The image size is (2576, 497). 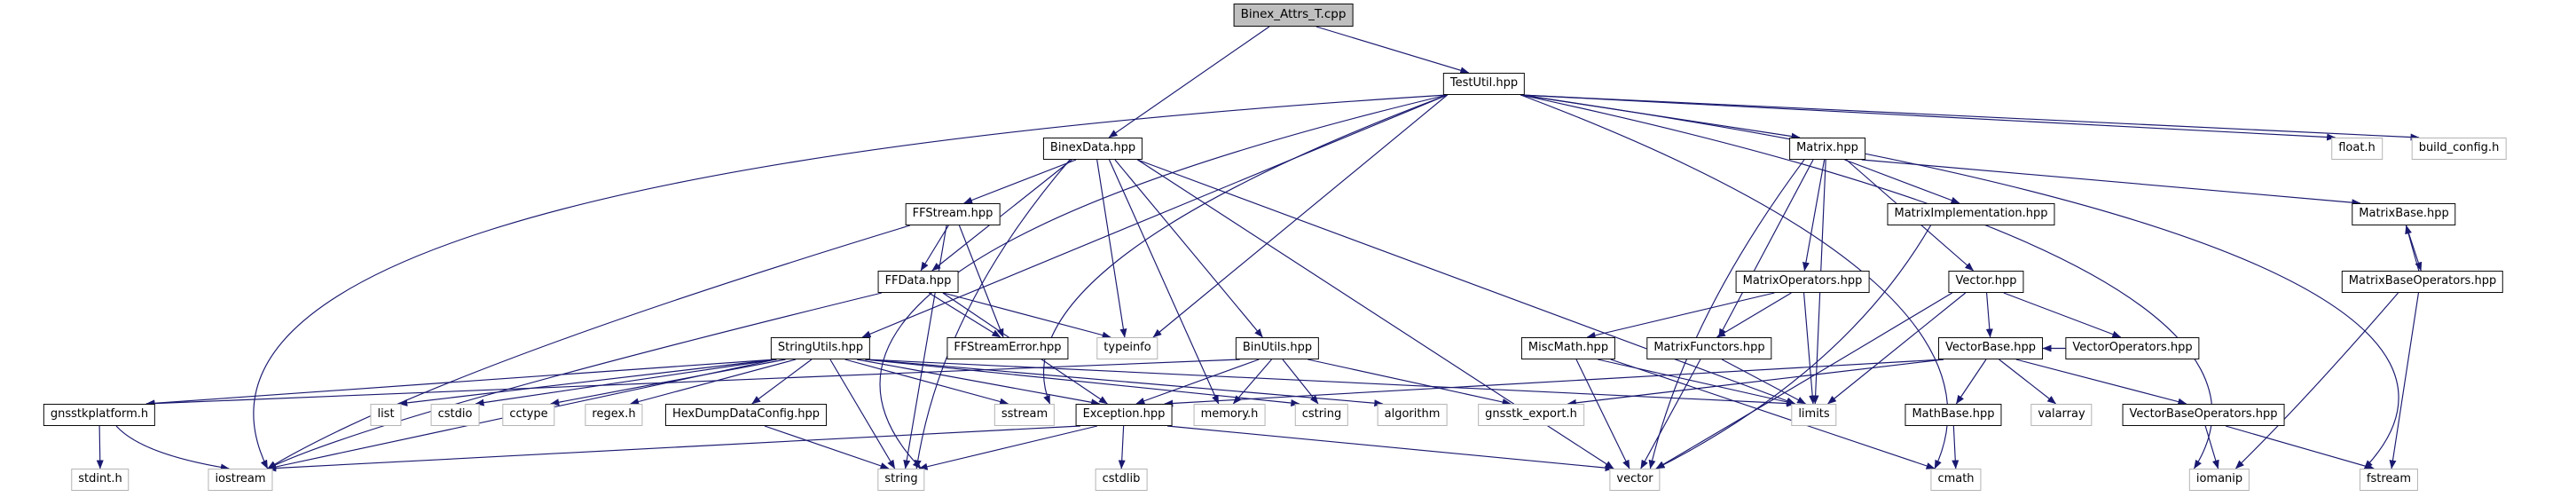 What do you see at coordinates (2132, 348) in the screenshot?
I see `node-vectorops: VectorOperators.hpp` at bounding box center [2132, 348].